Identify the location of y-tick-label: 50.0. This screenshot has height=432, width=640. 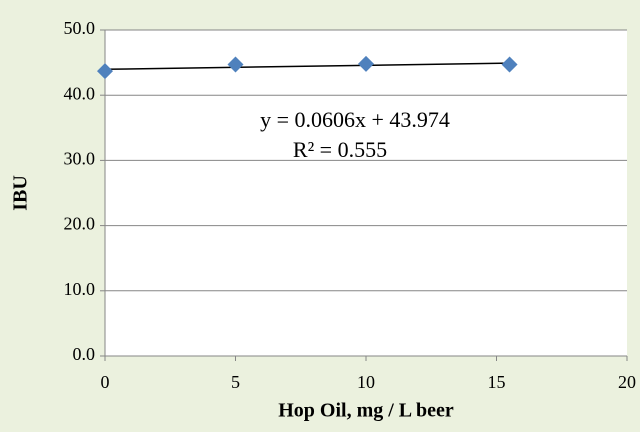
(80, 28).